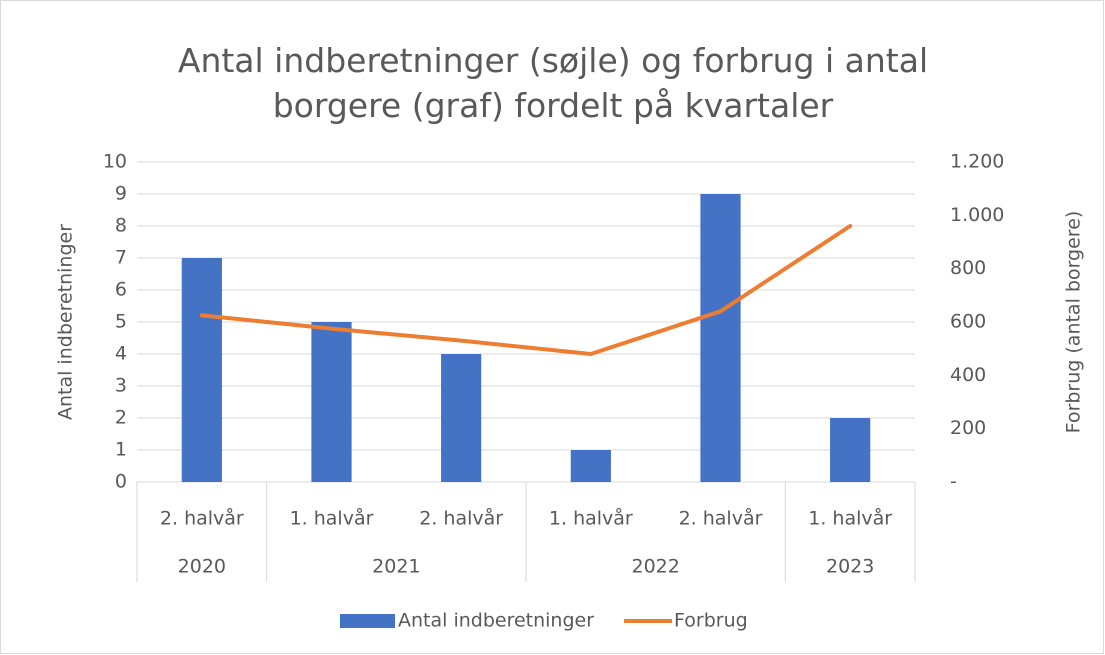 The image size is (1105, 655). I want to click on y-tick-label: 1, so click(121, 450).